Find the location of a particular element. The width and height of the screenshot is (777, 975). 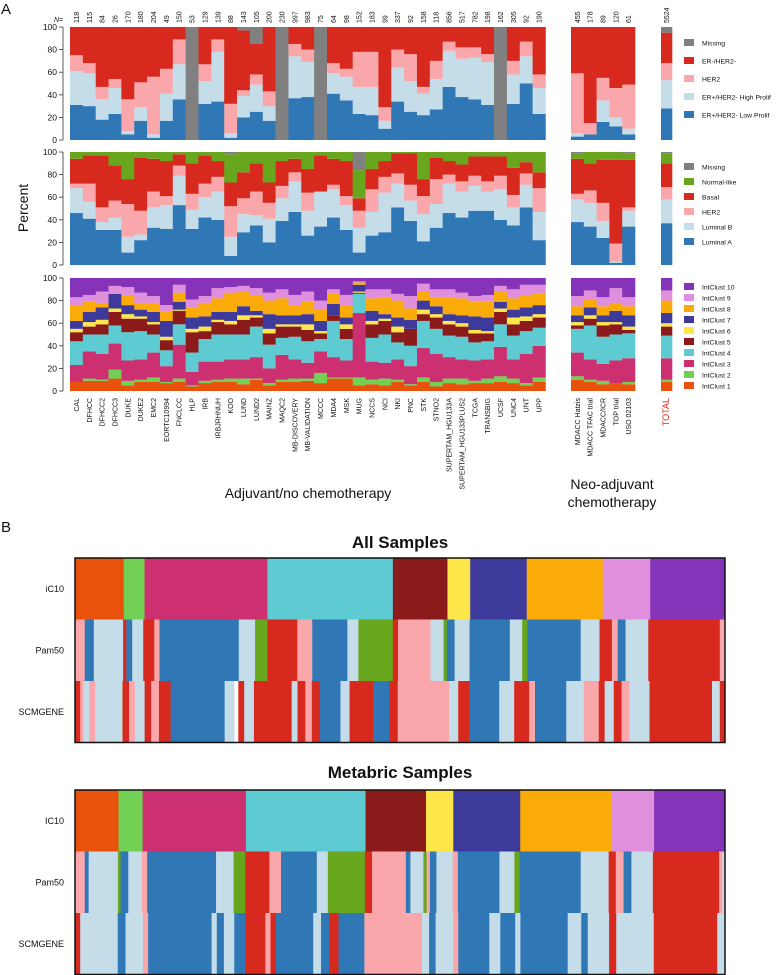

heatmap-cell-low is located at coordinates (508, 944).